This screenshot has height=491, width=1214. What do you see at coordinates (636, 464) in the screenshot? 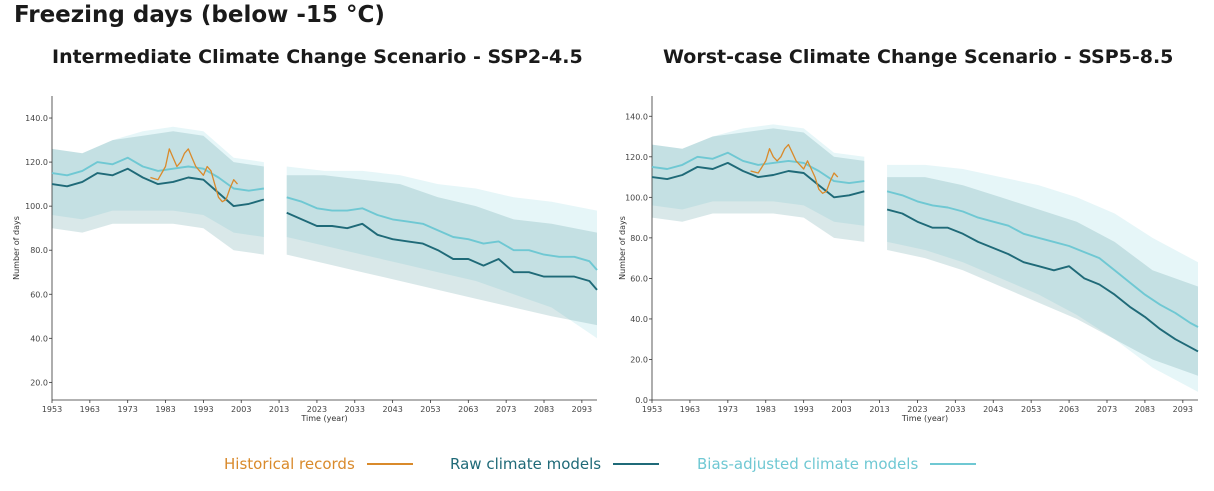
I see `legend-raw-swatch` at bounding box center [636, 464].